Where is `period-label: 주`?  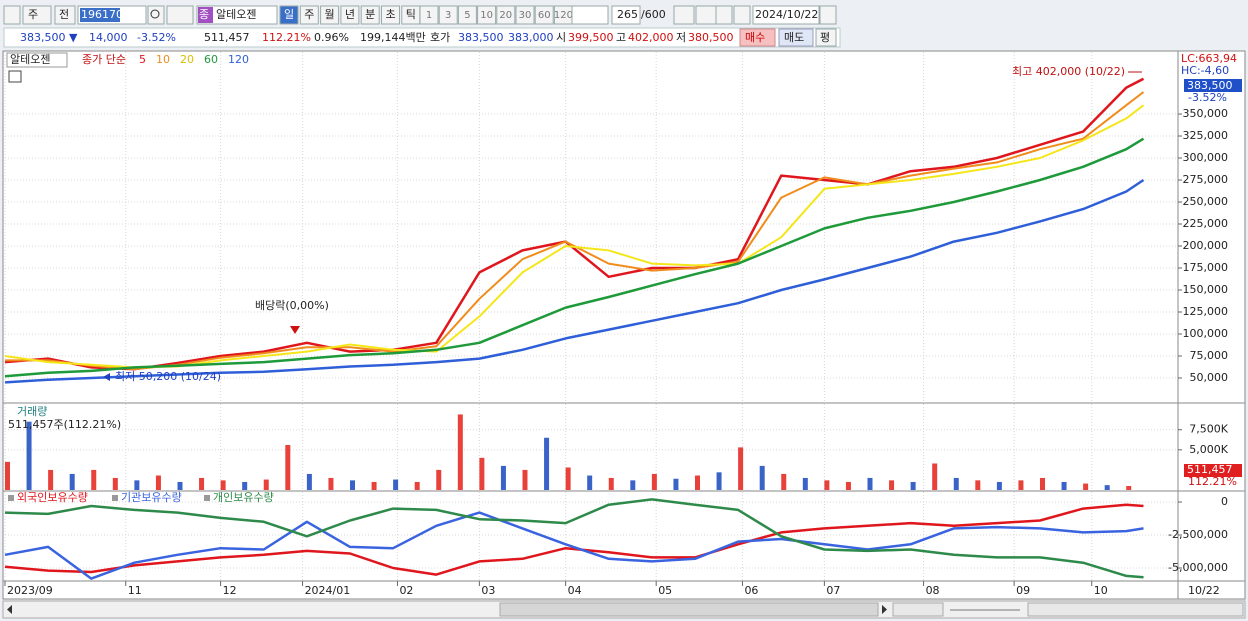
period-label: 주 is located at coordinates (309, 14).